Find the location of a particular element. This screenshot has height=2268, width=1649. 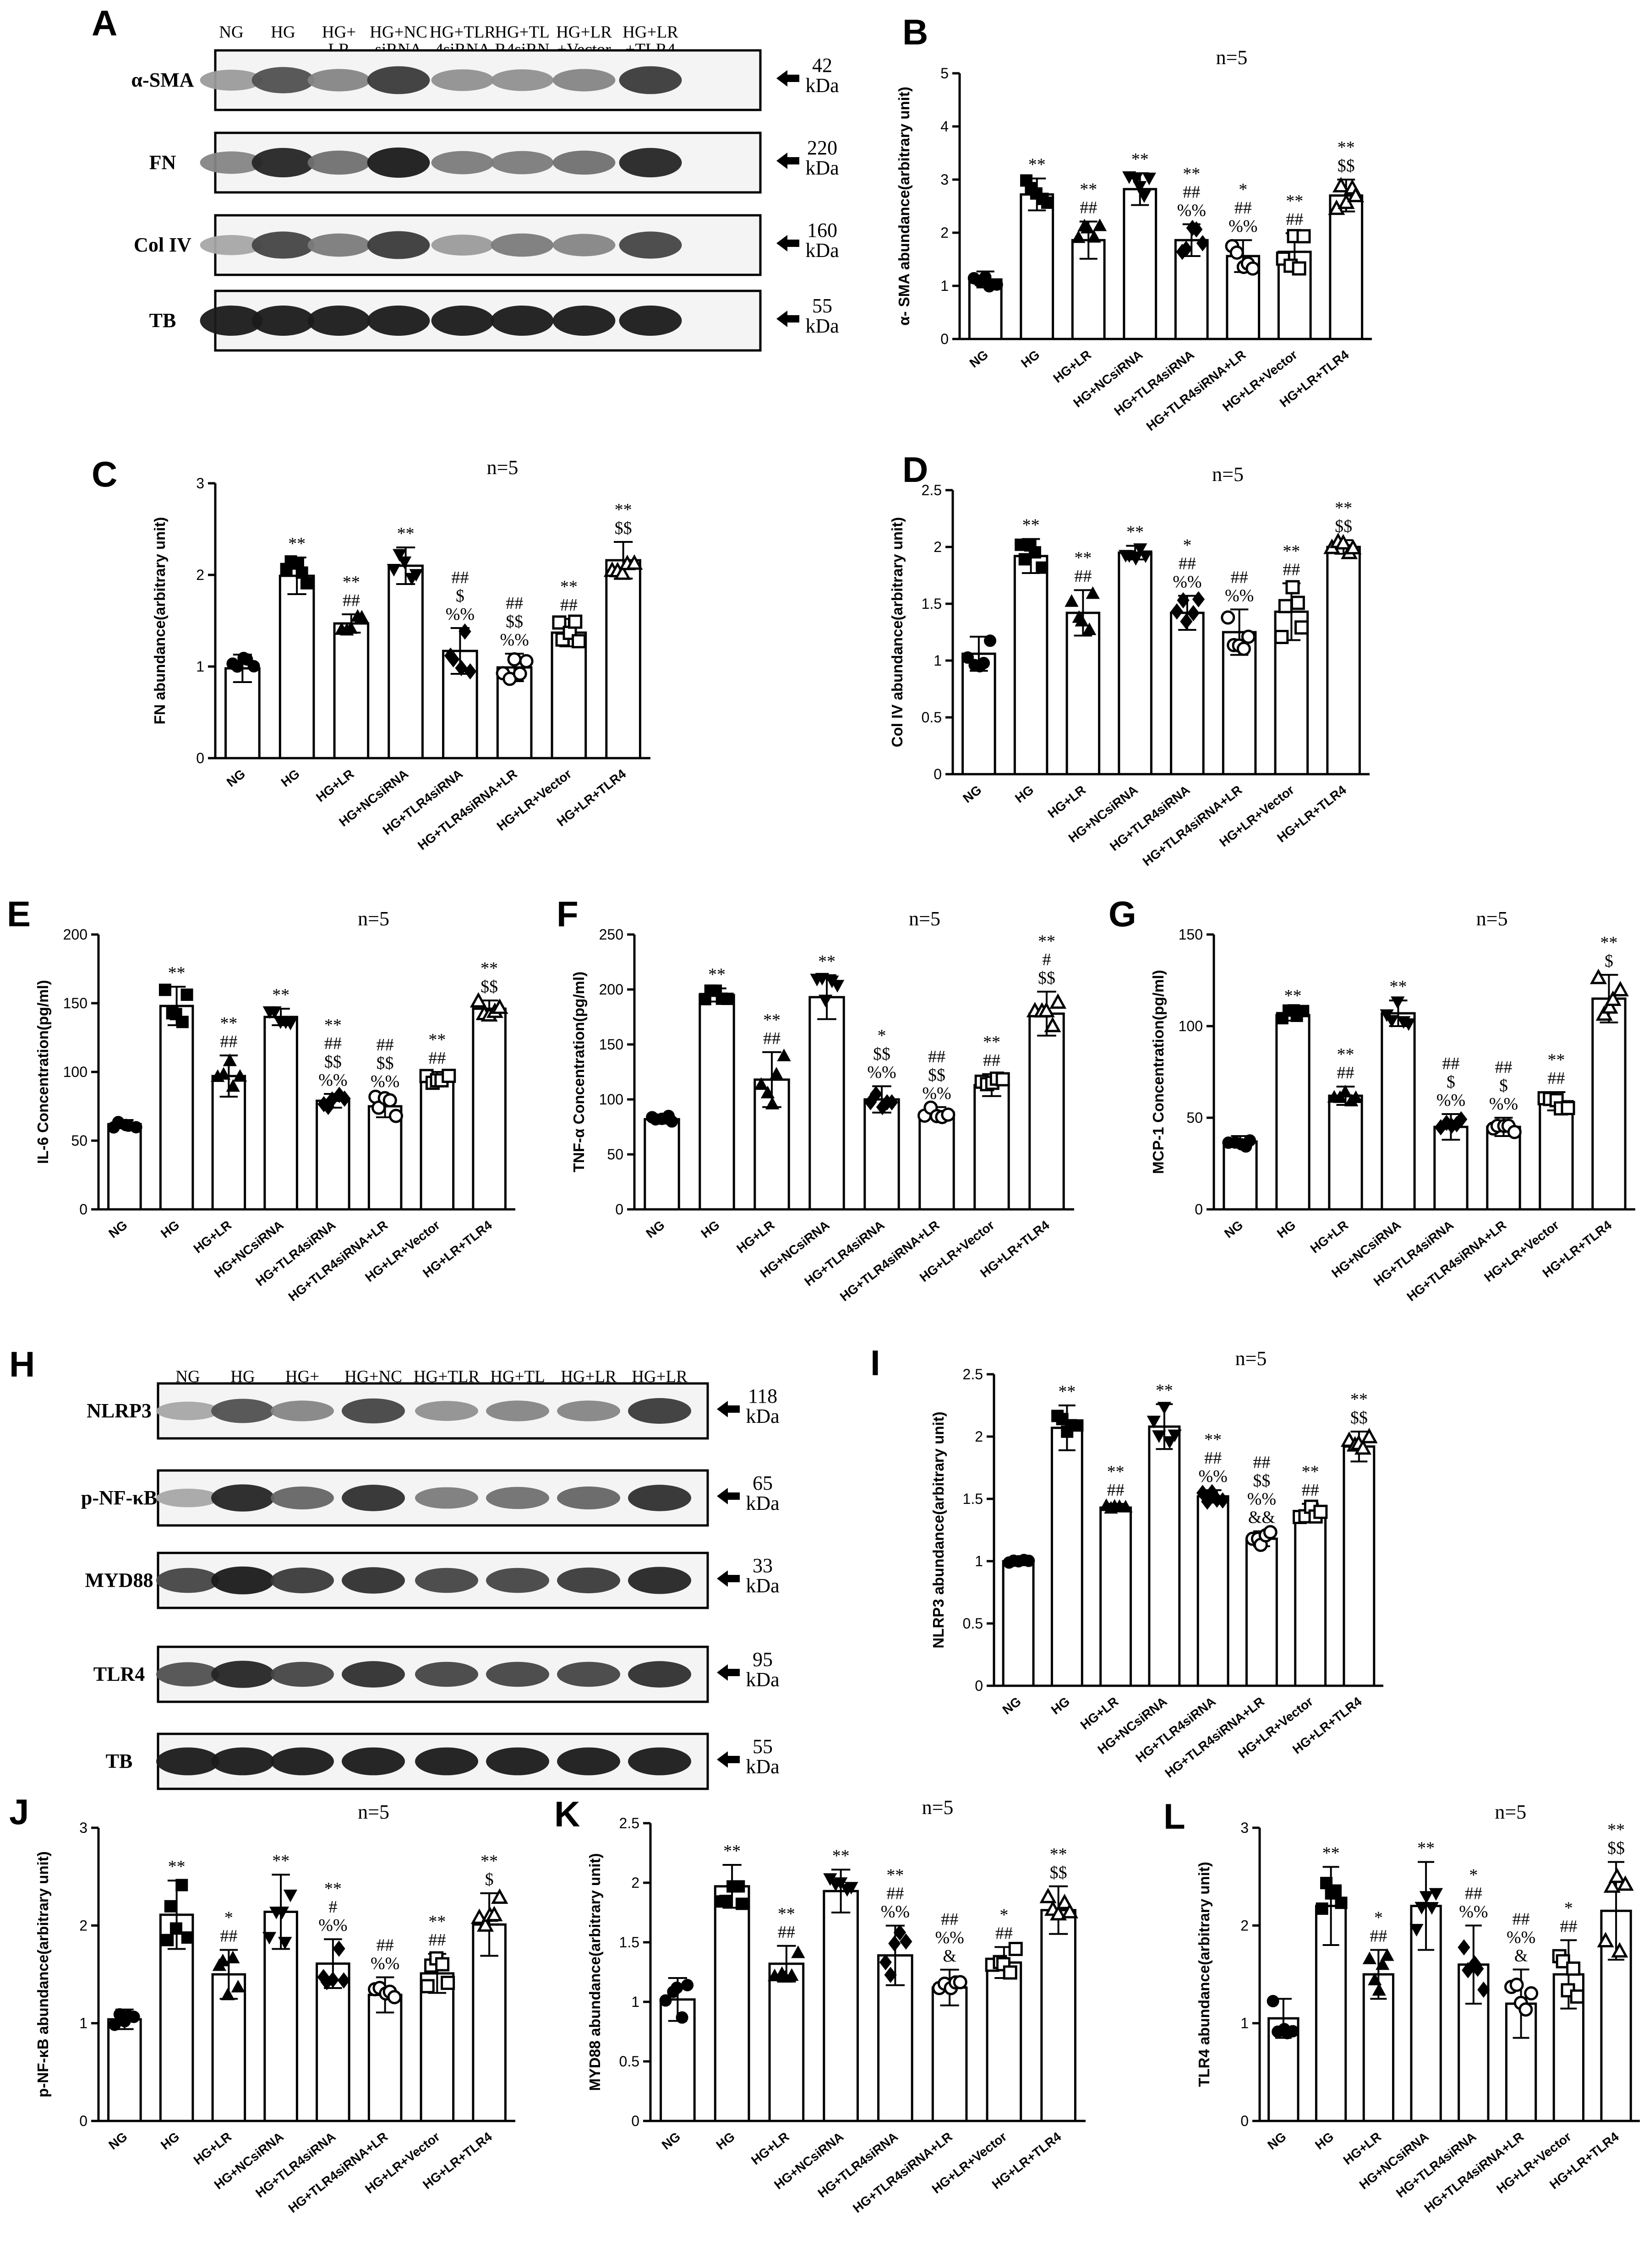

panel-letter: I is located at coordinates (875, 1363).